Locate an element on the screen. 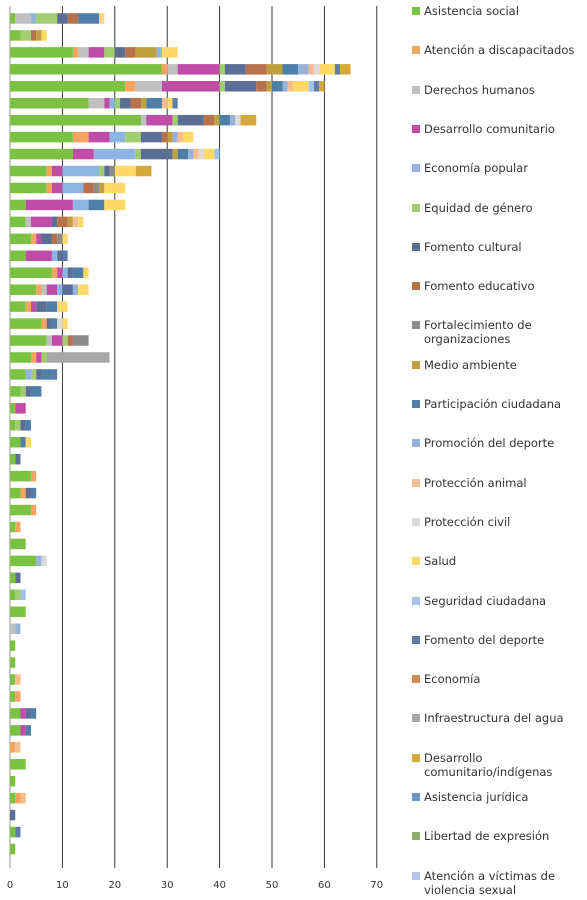 The height and width of the screenshot is (900, 587). bar-segment-row33-series14 is located at coordinates (44, 561).